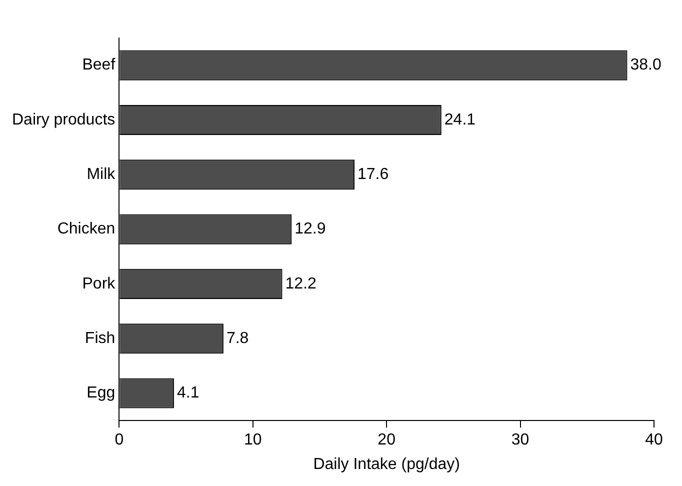 The width and height of the screenshot is (682, 486). What do you see at coordinates (100, 339) in the screenshot?
I see `y-tick-label: Fish` at bounding box center [100, 339].